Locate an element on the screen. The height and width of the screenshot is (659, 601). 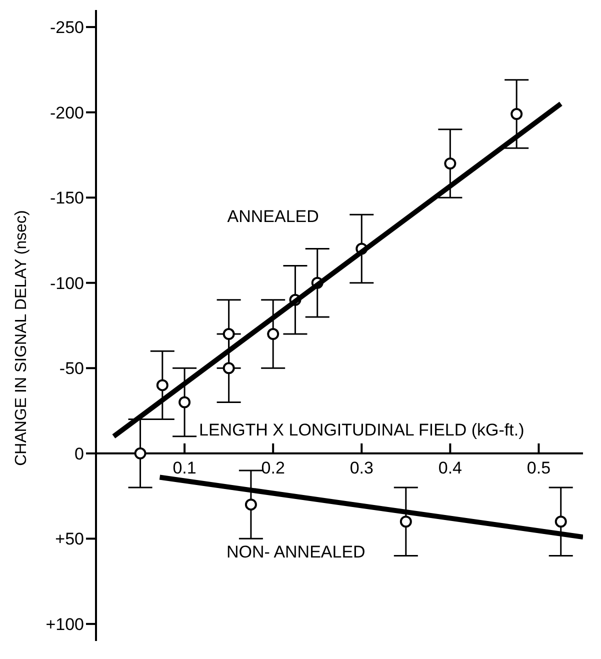
y-tick-label: -200 is located at coordinates (67, 112).